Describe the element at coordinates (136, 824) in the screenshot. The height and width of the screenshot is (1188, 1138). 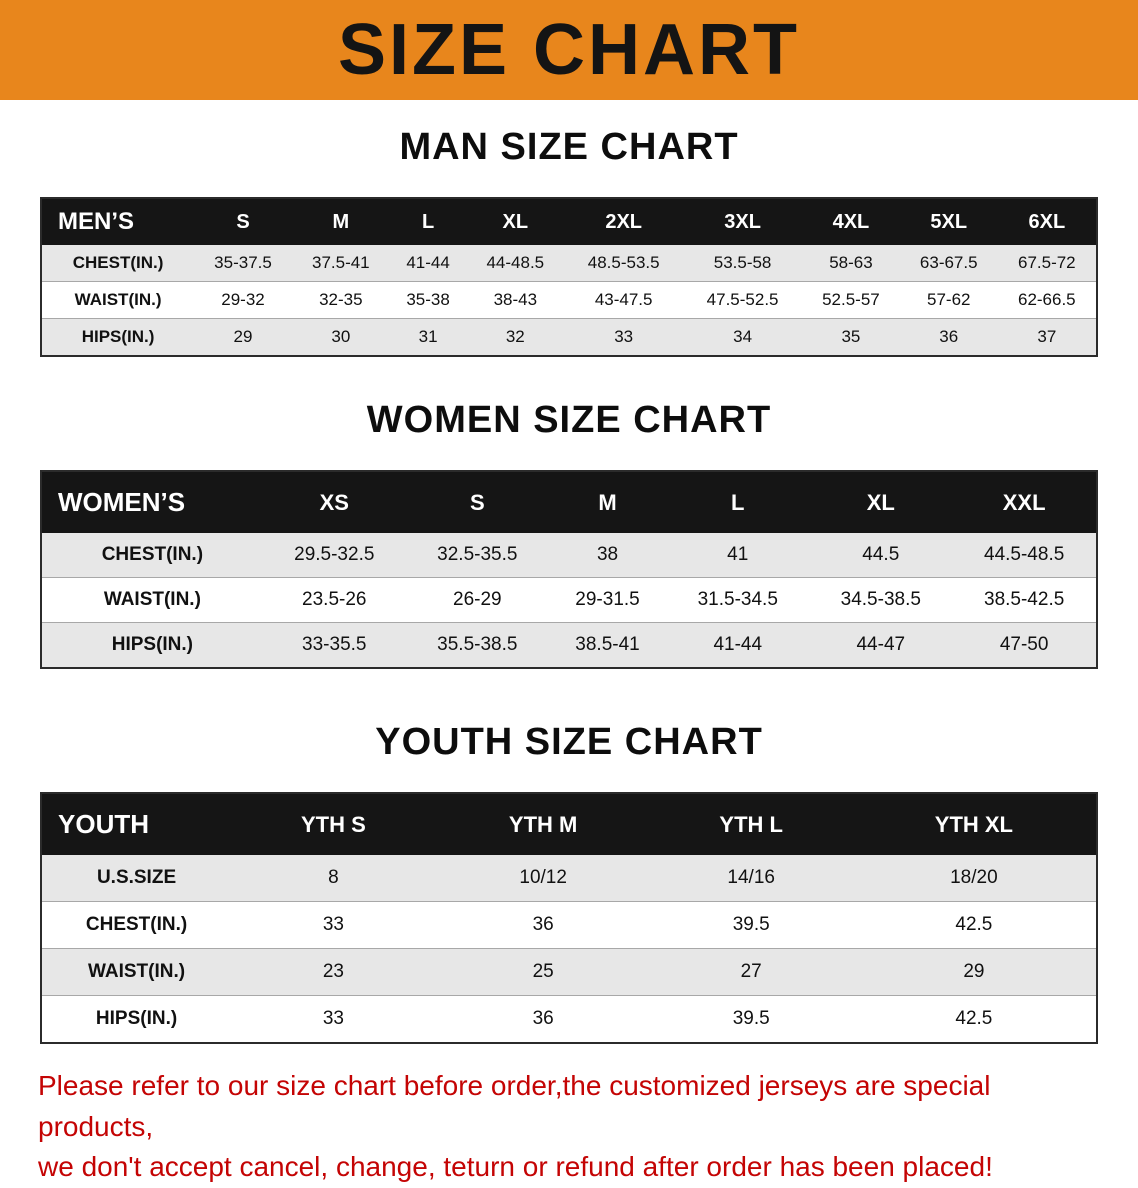
I see `table-title-cell: YOUTH` at that location.